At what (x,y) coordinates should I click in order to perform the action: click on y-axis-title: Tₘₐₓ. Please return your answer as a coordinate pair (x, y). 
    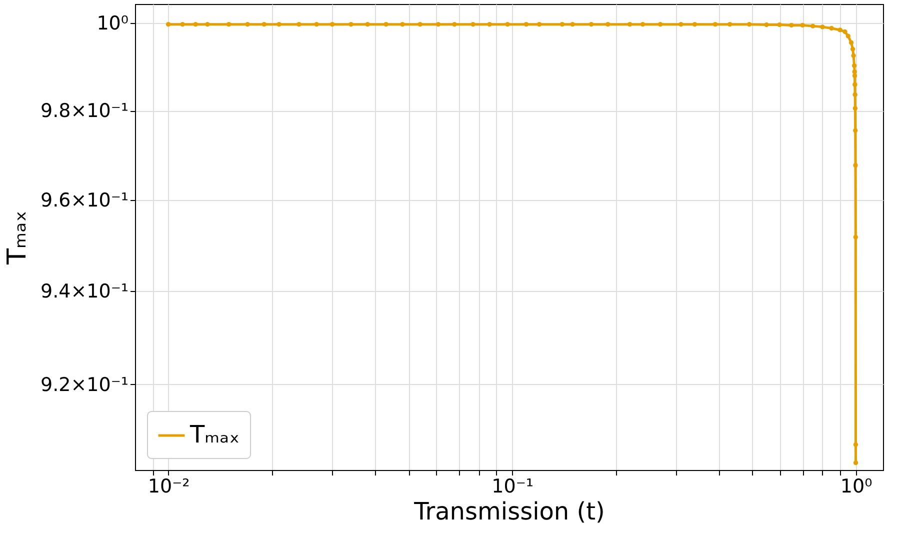
    Looking at the image, I should click on (17, 238).